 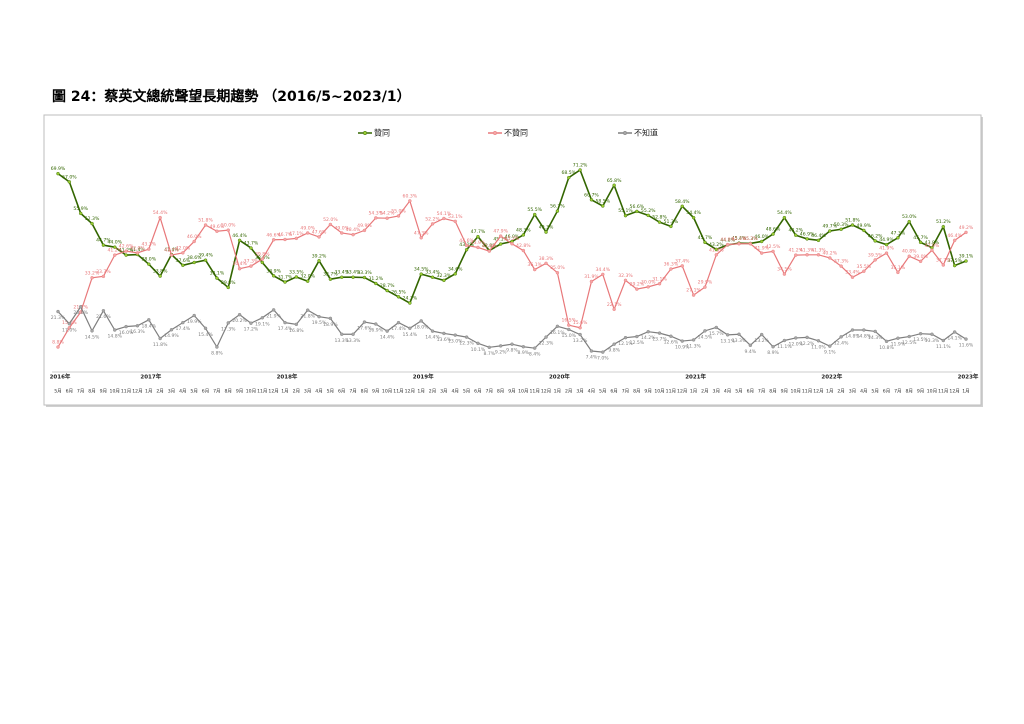 What do you see at coordinates (489, 246) in the screenshot?
I see `data-label: 42.8%` at bounding box center [489, 246].